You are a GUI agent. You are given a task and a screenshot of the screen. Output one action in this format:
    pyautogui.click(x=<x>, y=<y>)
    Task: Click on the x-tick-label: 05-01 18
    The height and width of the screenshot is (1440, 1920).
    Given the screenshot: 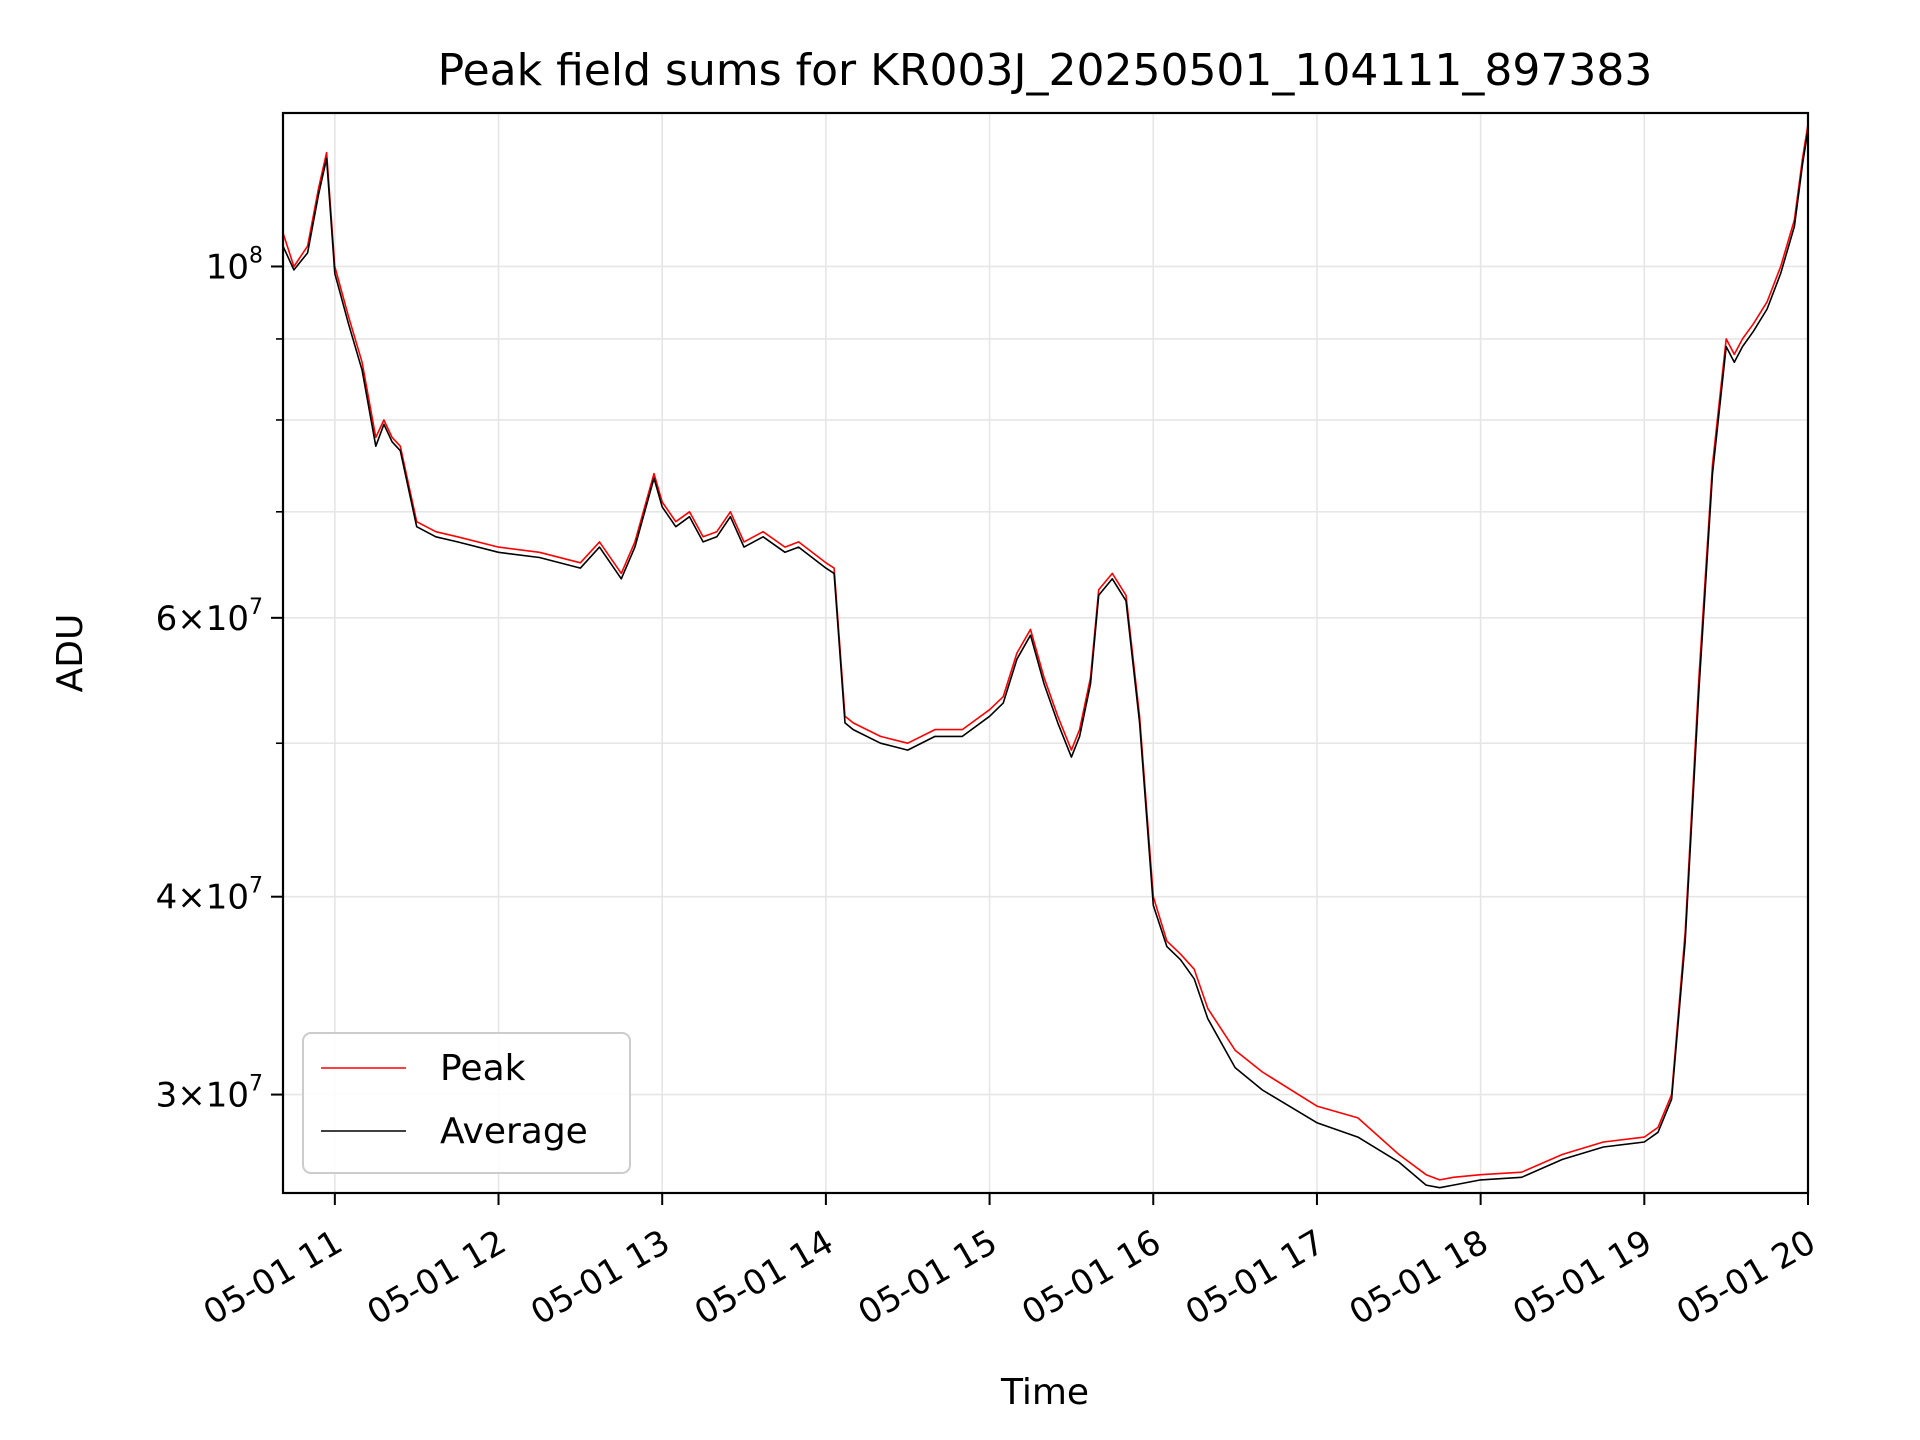 What is the action you would take?
    pyautogui.click(x=1419, y=1277)
    